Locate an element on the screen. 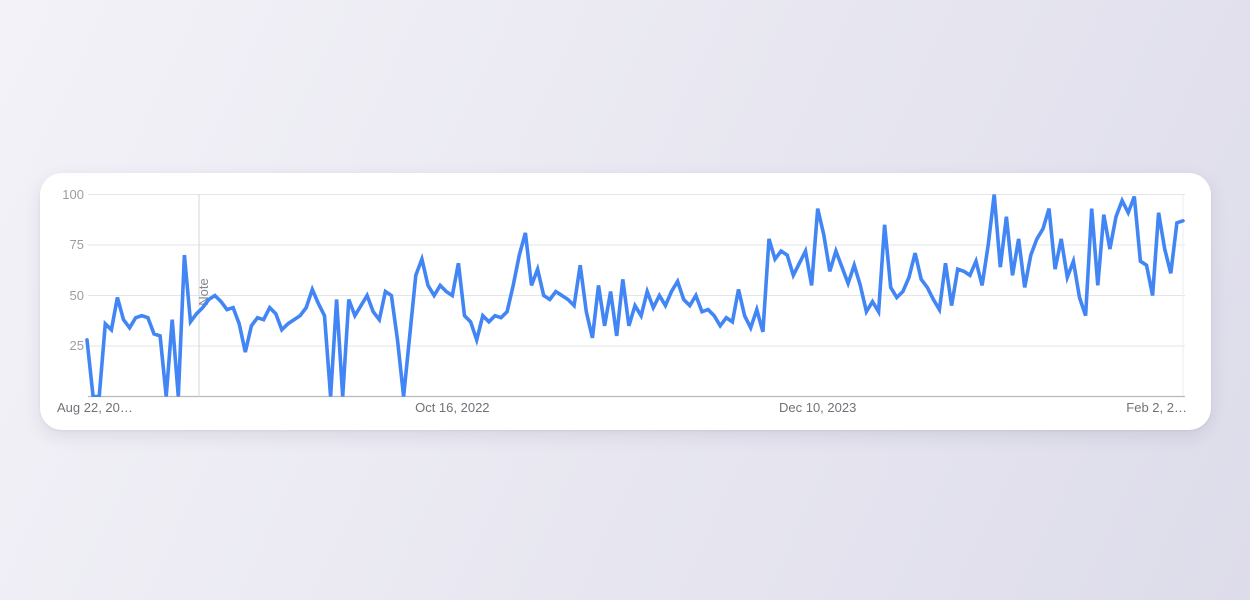 Image resolution: width=1250 pixels, height=600 pixels. x-axis-label-1: Oct 16, 2022 is located at coordinates (452, 407).